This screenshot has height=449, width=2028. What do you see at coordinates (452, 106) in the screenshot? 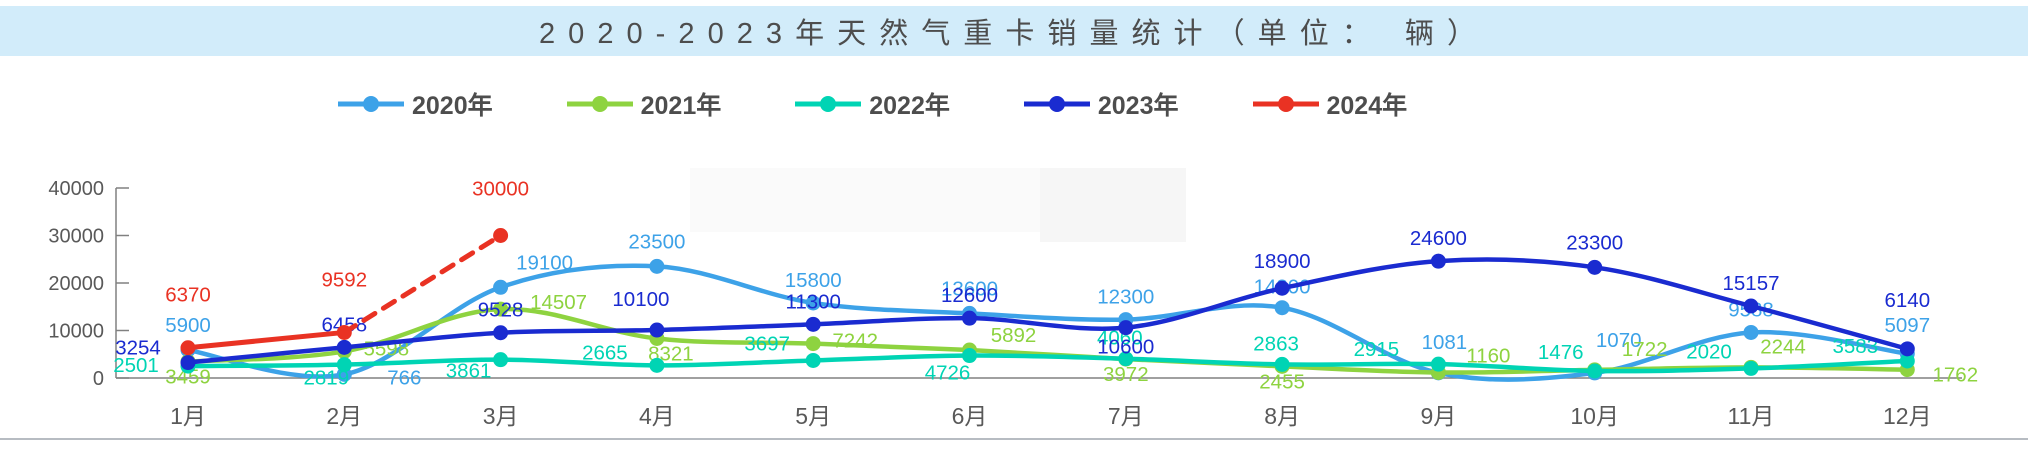
I see `legend-label: 2020年` at bounding box center [452, 106].